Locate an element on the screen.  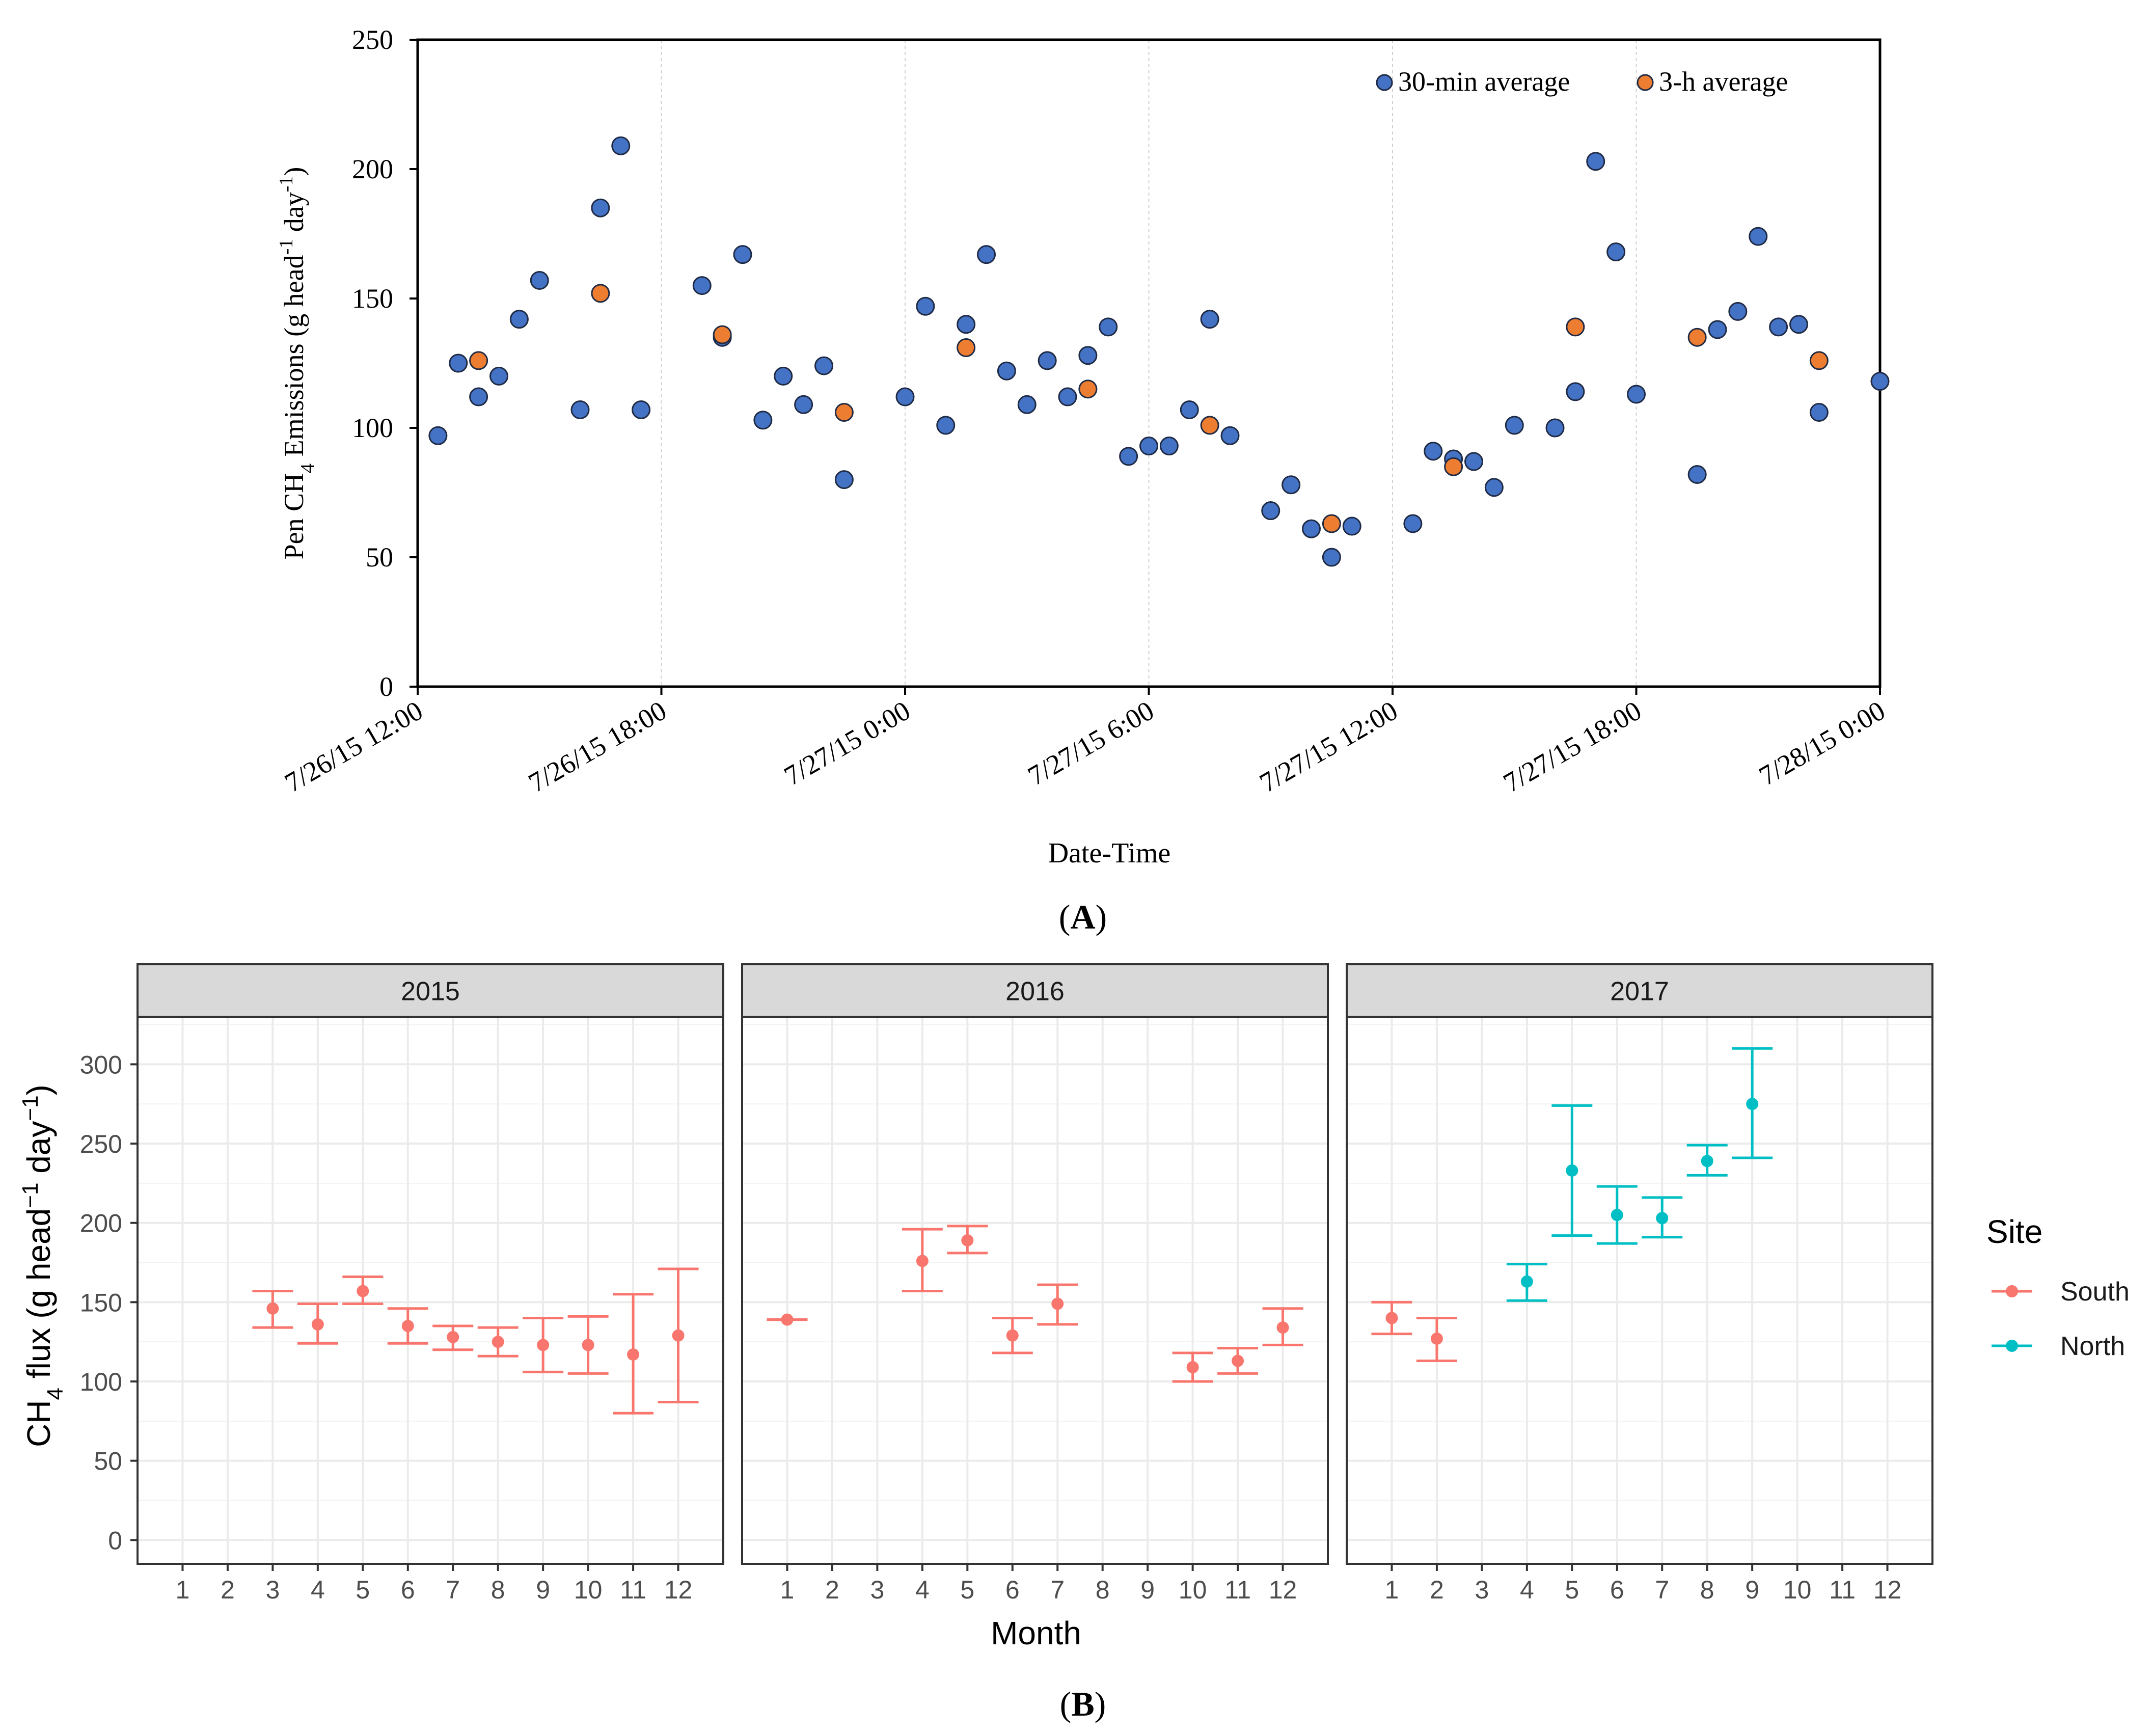
legend-key-south-dot is located at coordinates (2012, 1291).